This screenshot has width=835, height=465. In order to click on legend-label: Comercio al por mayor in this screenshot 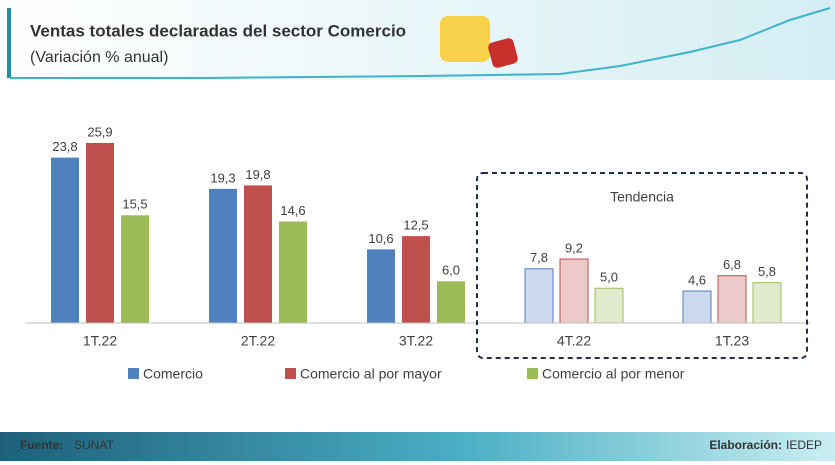, I will do `click(371, 374)`.